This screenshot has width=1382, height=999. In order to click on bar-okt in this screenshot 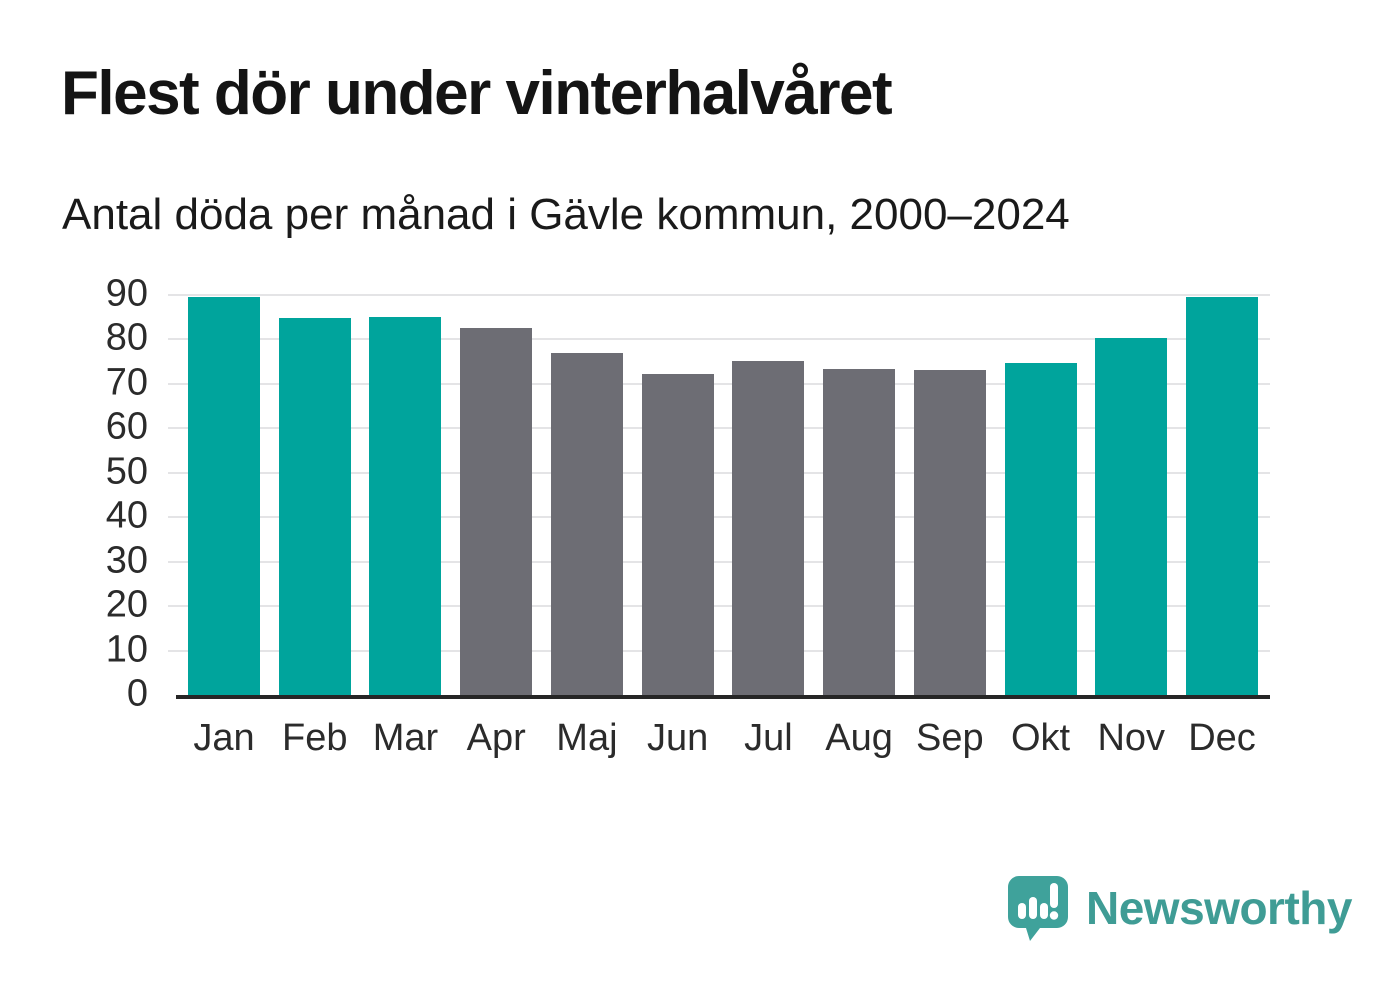, I will do `click(1040, 529)`.